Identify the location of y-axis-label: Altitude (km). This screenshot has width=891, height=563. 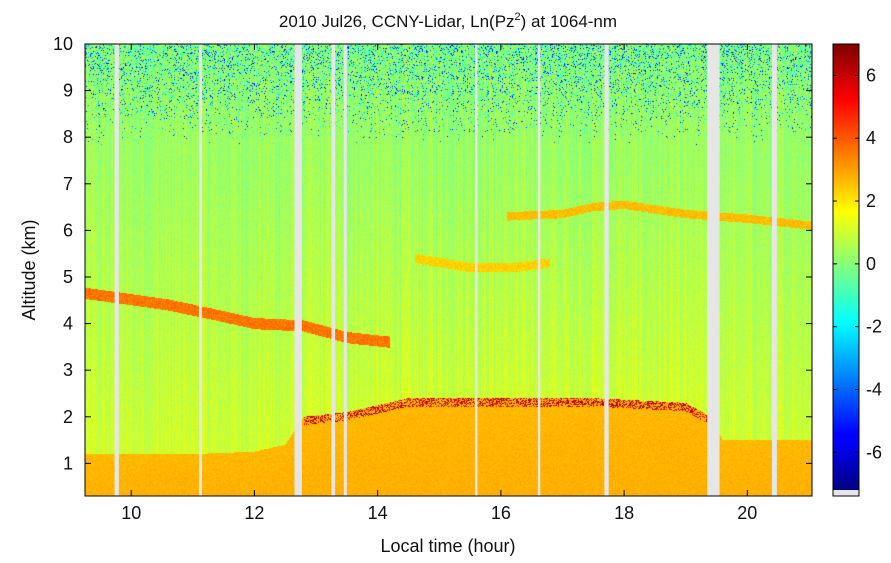
(29, 269).